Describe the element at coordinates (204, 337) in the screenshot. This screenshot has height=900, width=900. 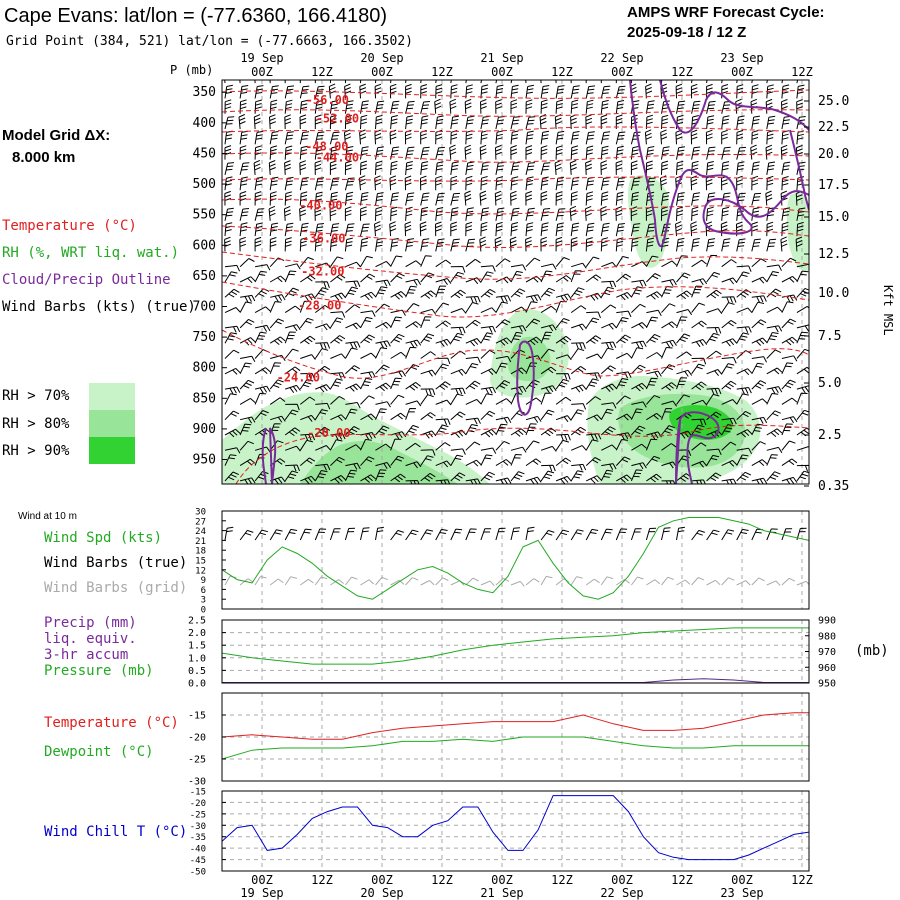
I see `pressure-tick-label: 750` at that location.